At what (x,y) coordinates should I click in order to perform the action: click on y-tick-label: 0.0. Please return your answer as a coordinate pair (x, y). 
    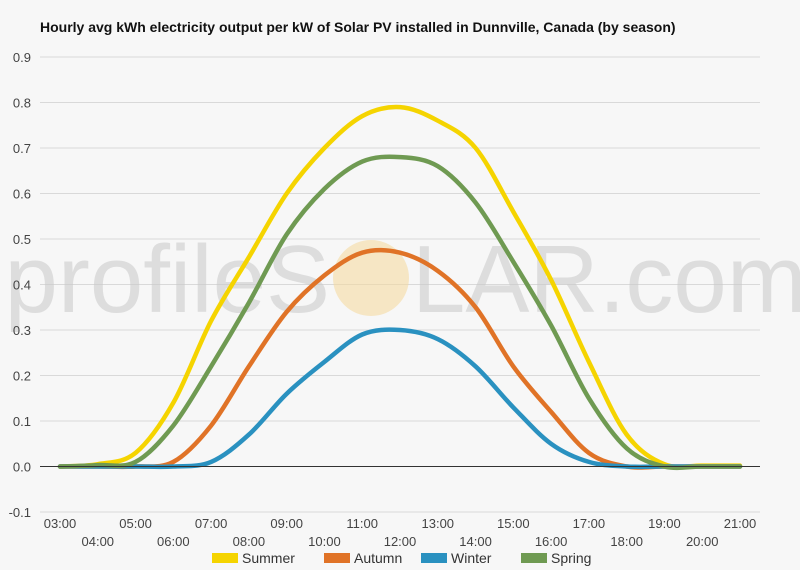
    Looking at the image, I should click on (22, 467).